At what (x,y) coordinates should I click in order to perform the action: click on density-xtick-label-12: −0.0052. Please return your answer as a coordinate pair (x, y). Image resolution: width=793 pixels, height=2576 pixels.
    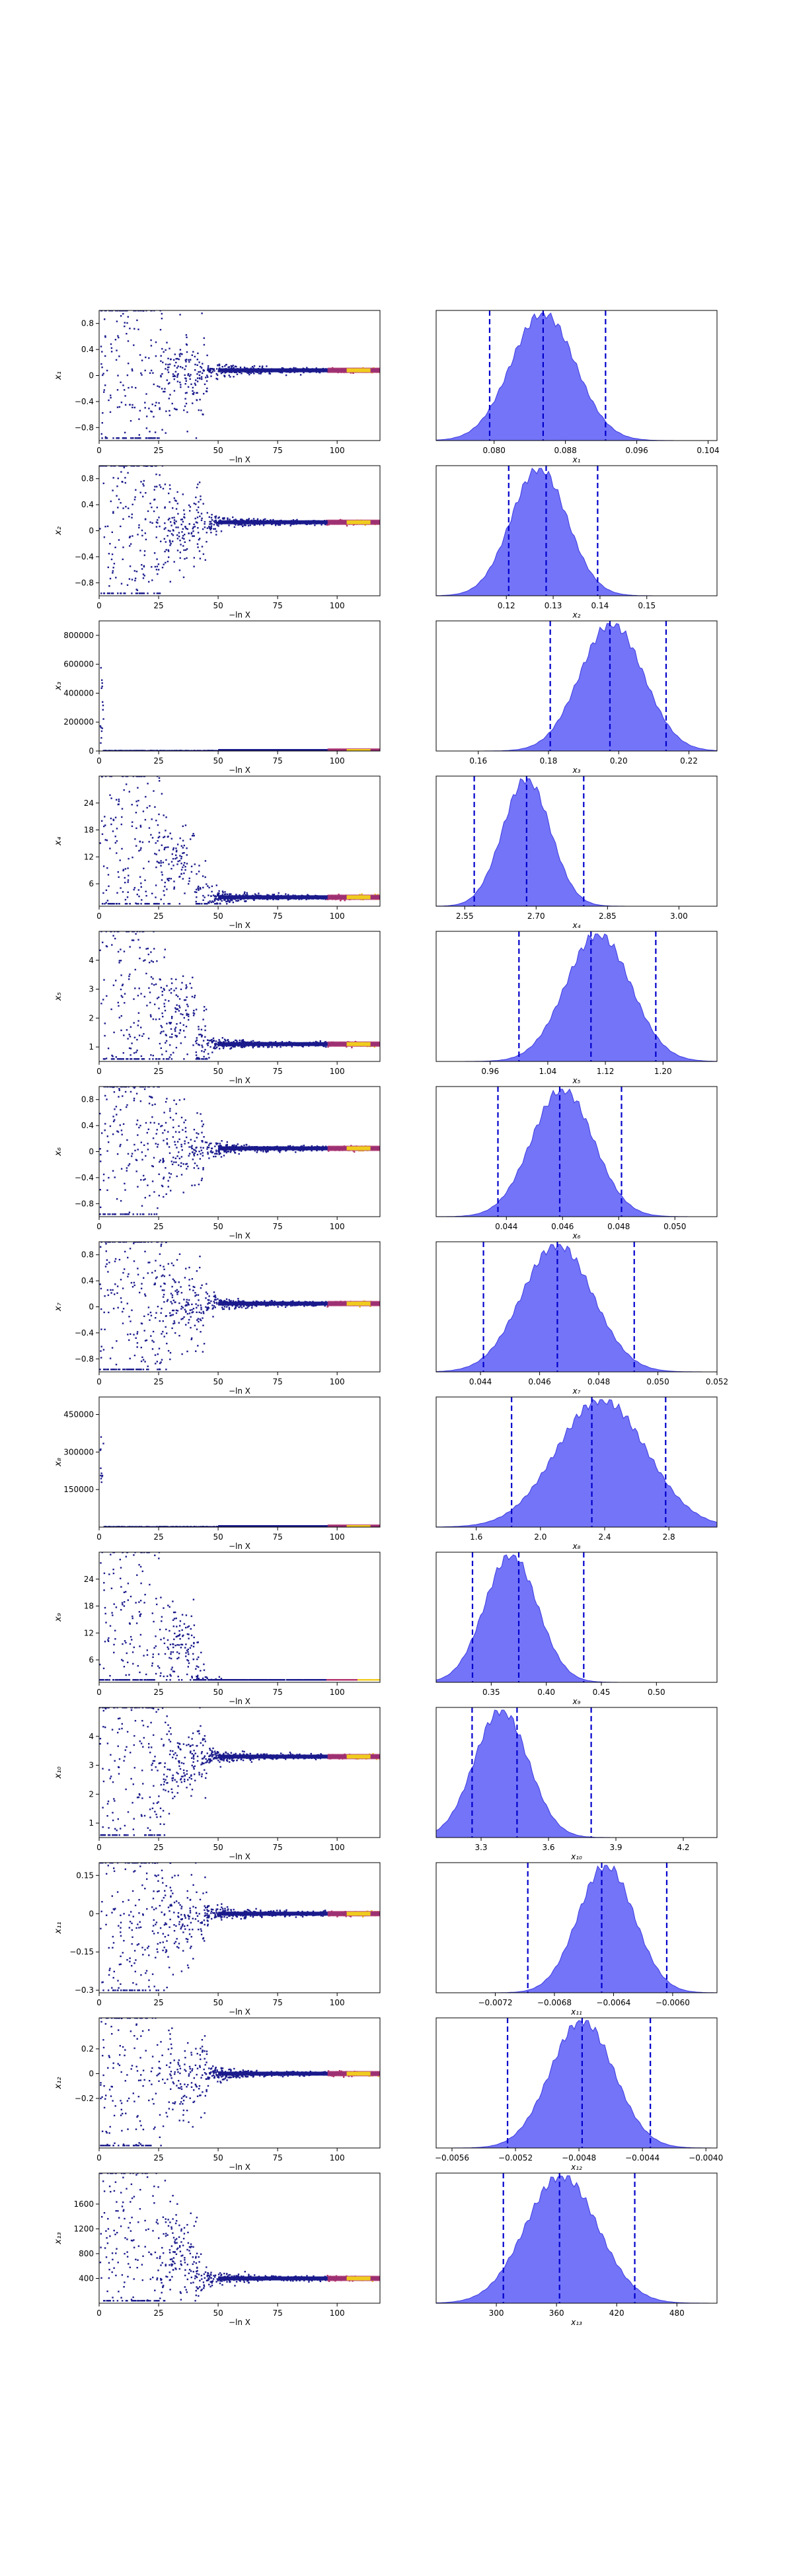
    Looking at the image, I should click on (515, 2158).